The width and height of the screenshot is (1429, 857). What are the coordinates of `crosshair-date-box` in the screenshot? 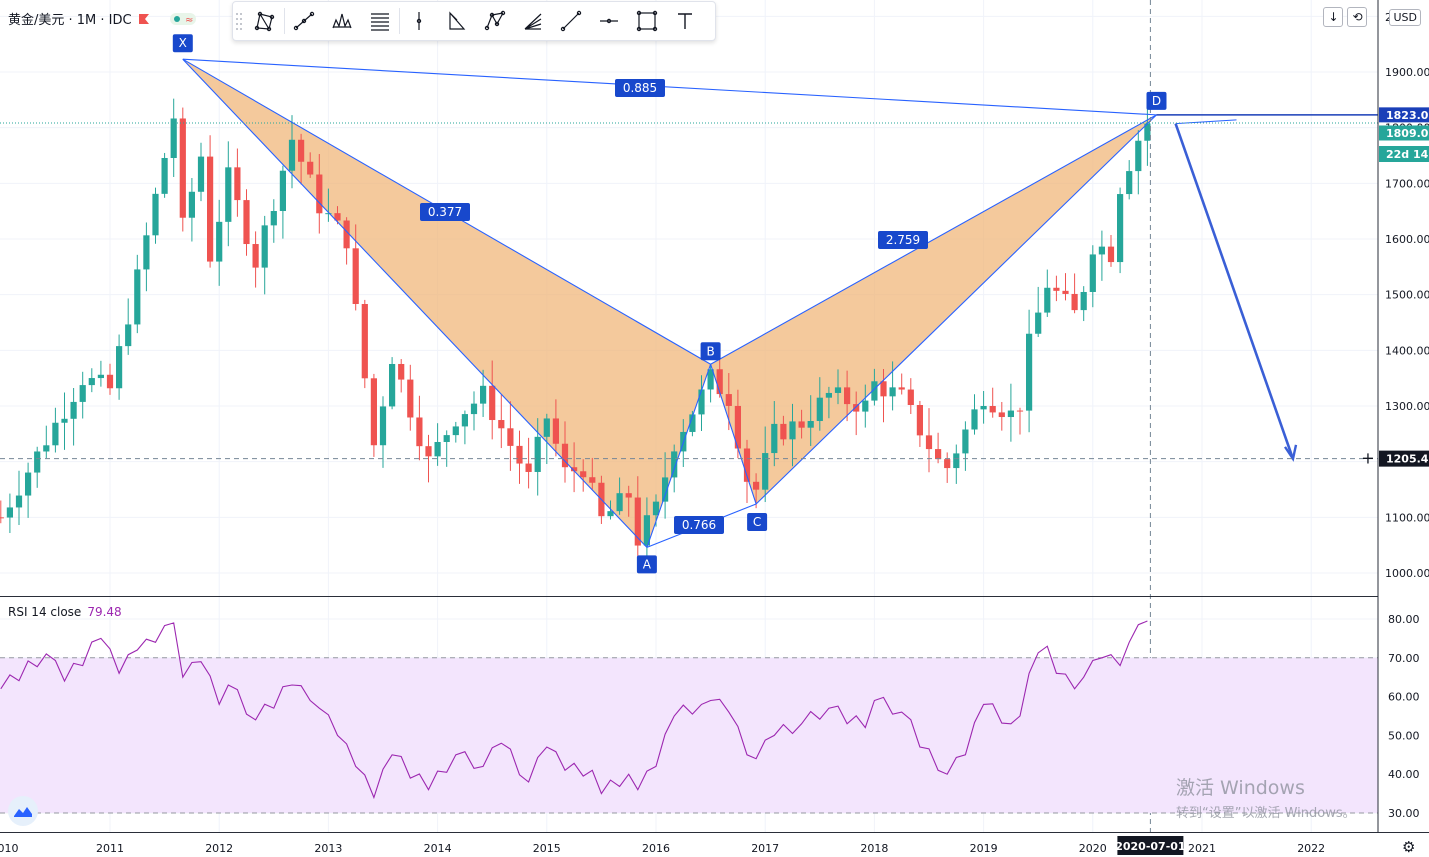 It's located at (1150, 845).